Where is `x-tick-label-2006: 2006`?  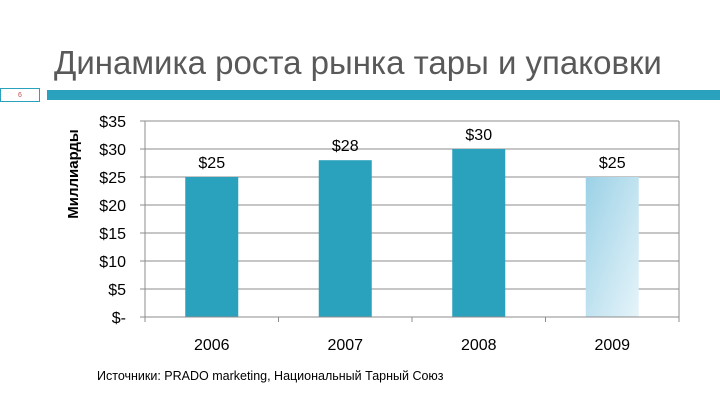 x-tick-label-2006: 2006 is located at coordinates (212, 345).